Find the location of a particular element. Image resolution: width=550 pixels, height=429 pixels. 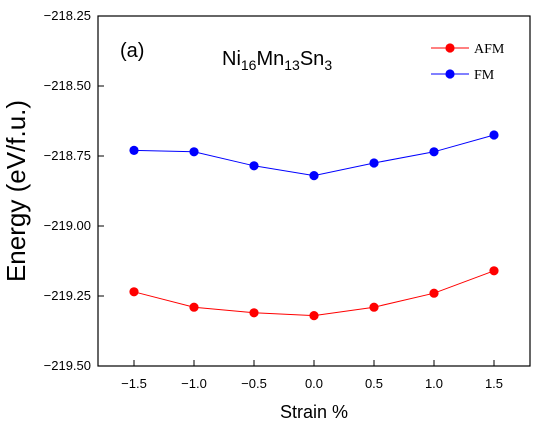

y-tick-label: −218.75 is located at coordinates (67, 155).